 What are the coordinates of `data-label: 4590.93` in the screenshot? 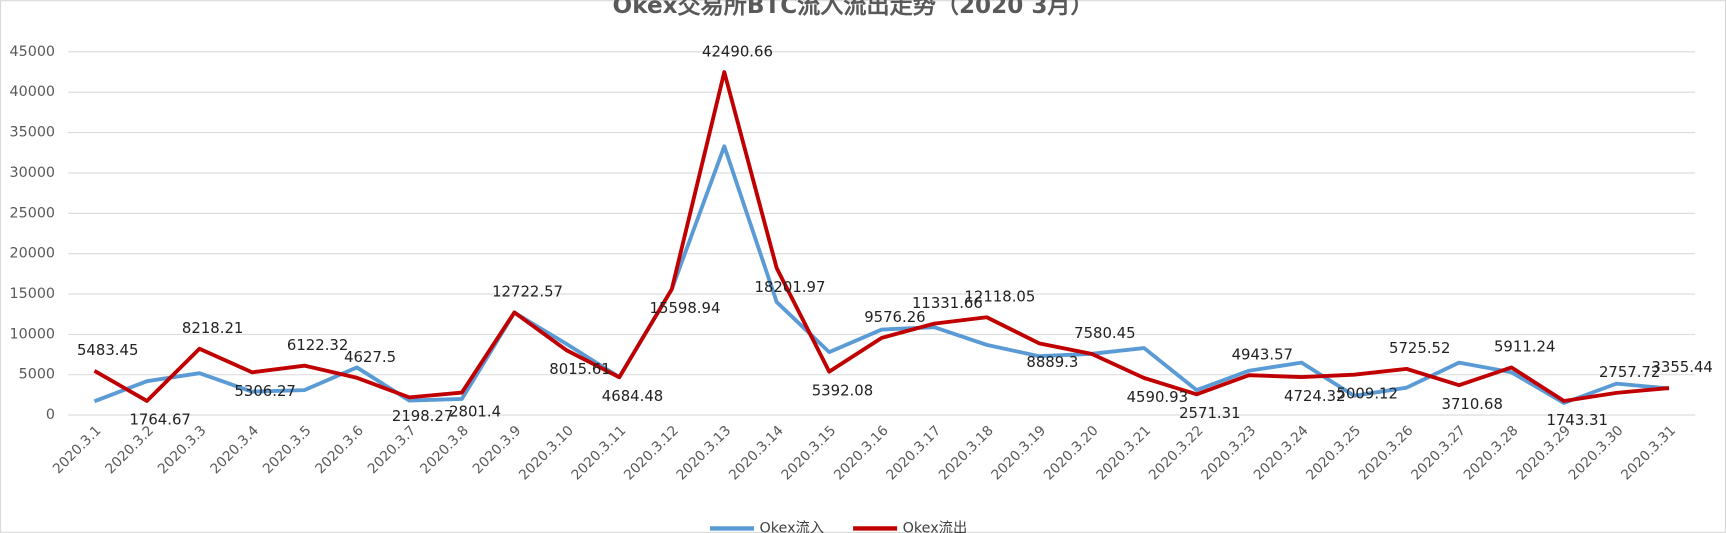 It's located at (1157, 397).